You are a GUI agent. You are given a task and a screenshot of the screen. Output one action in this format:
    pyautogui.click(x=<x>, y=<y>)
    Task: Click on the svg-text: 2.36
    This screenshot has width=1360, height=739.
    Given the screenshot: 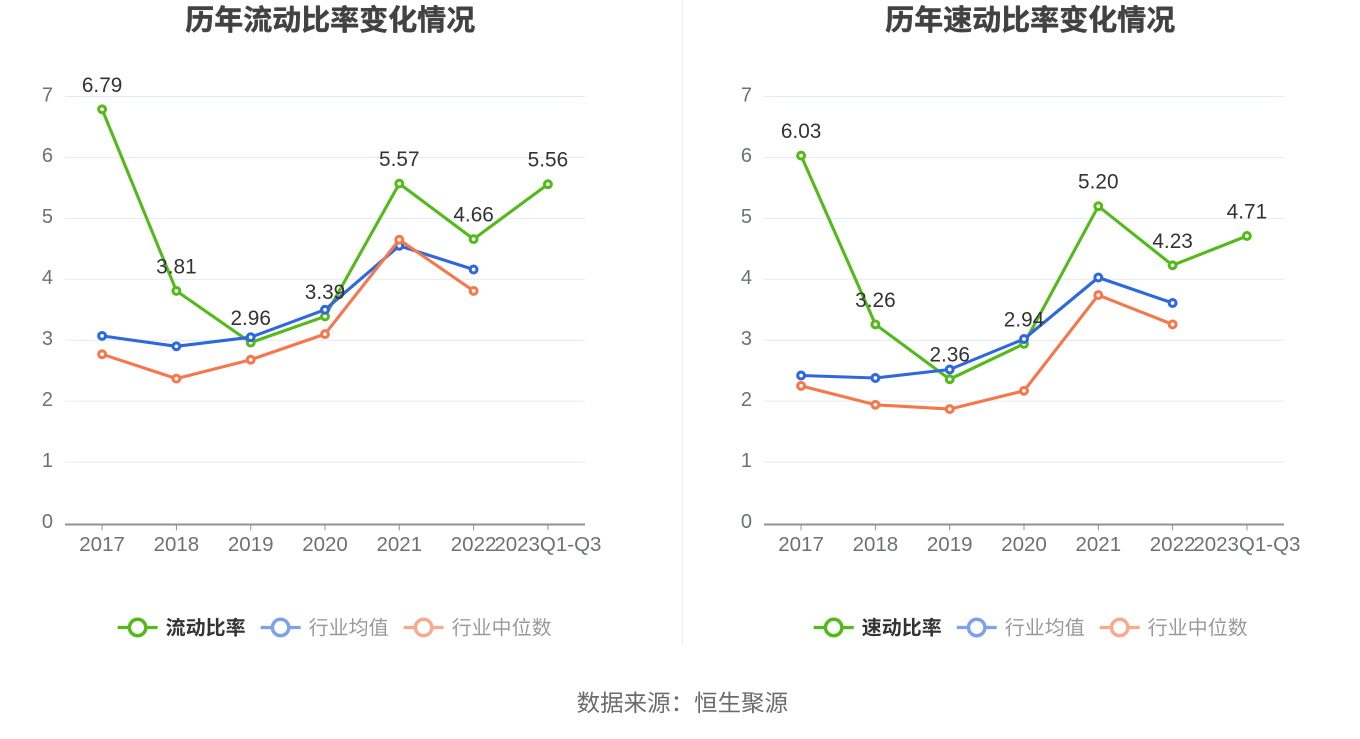 What is the action you would take?
    pyautogui.click(x=949, y=355)
    